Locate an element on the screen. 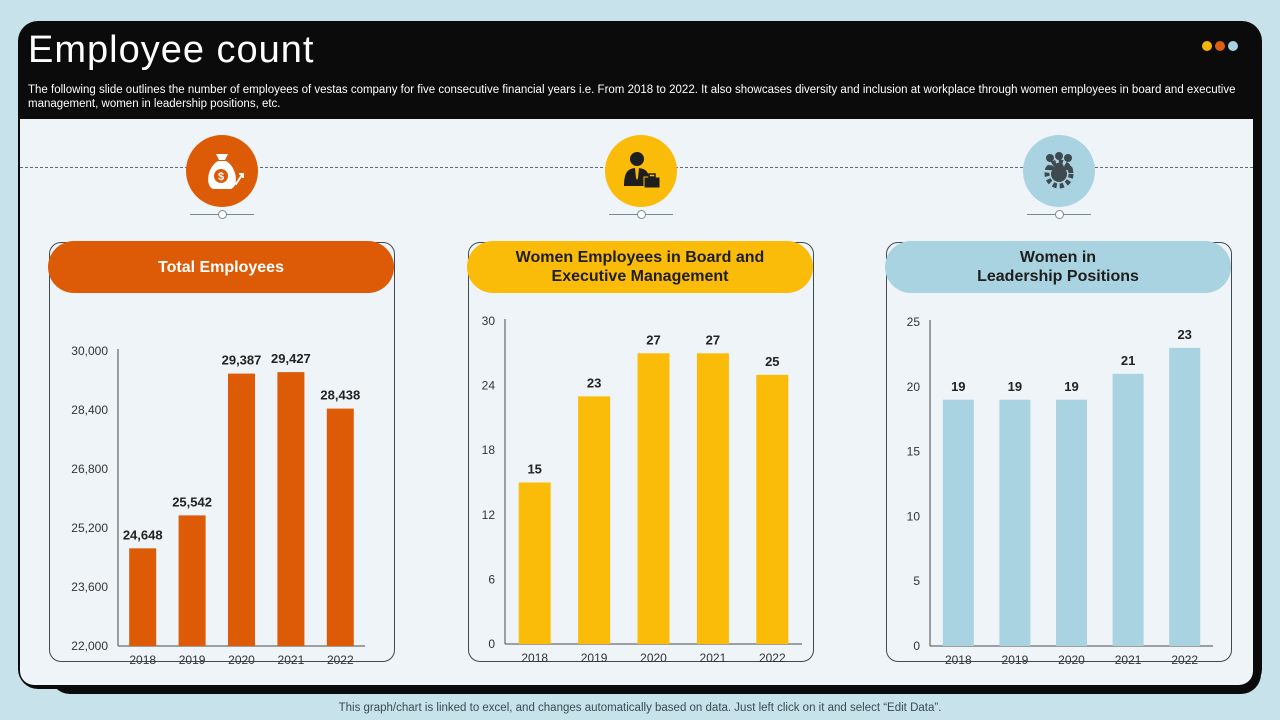 The image size is (1280, 720). money-bag-icon: $ is located at coordinates (226, 171).